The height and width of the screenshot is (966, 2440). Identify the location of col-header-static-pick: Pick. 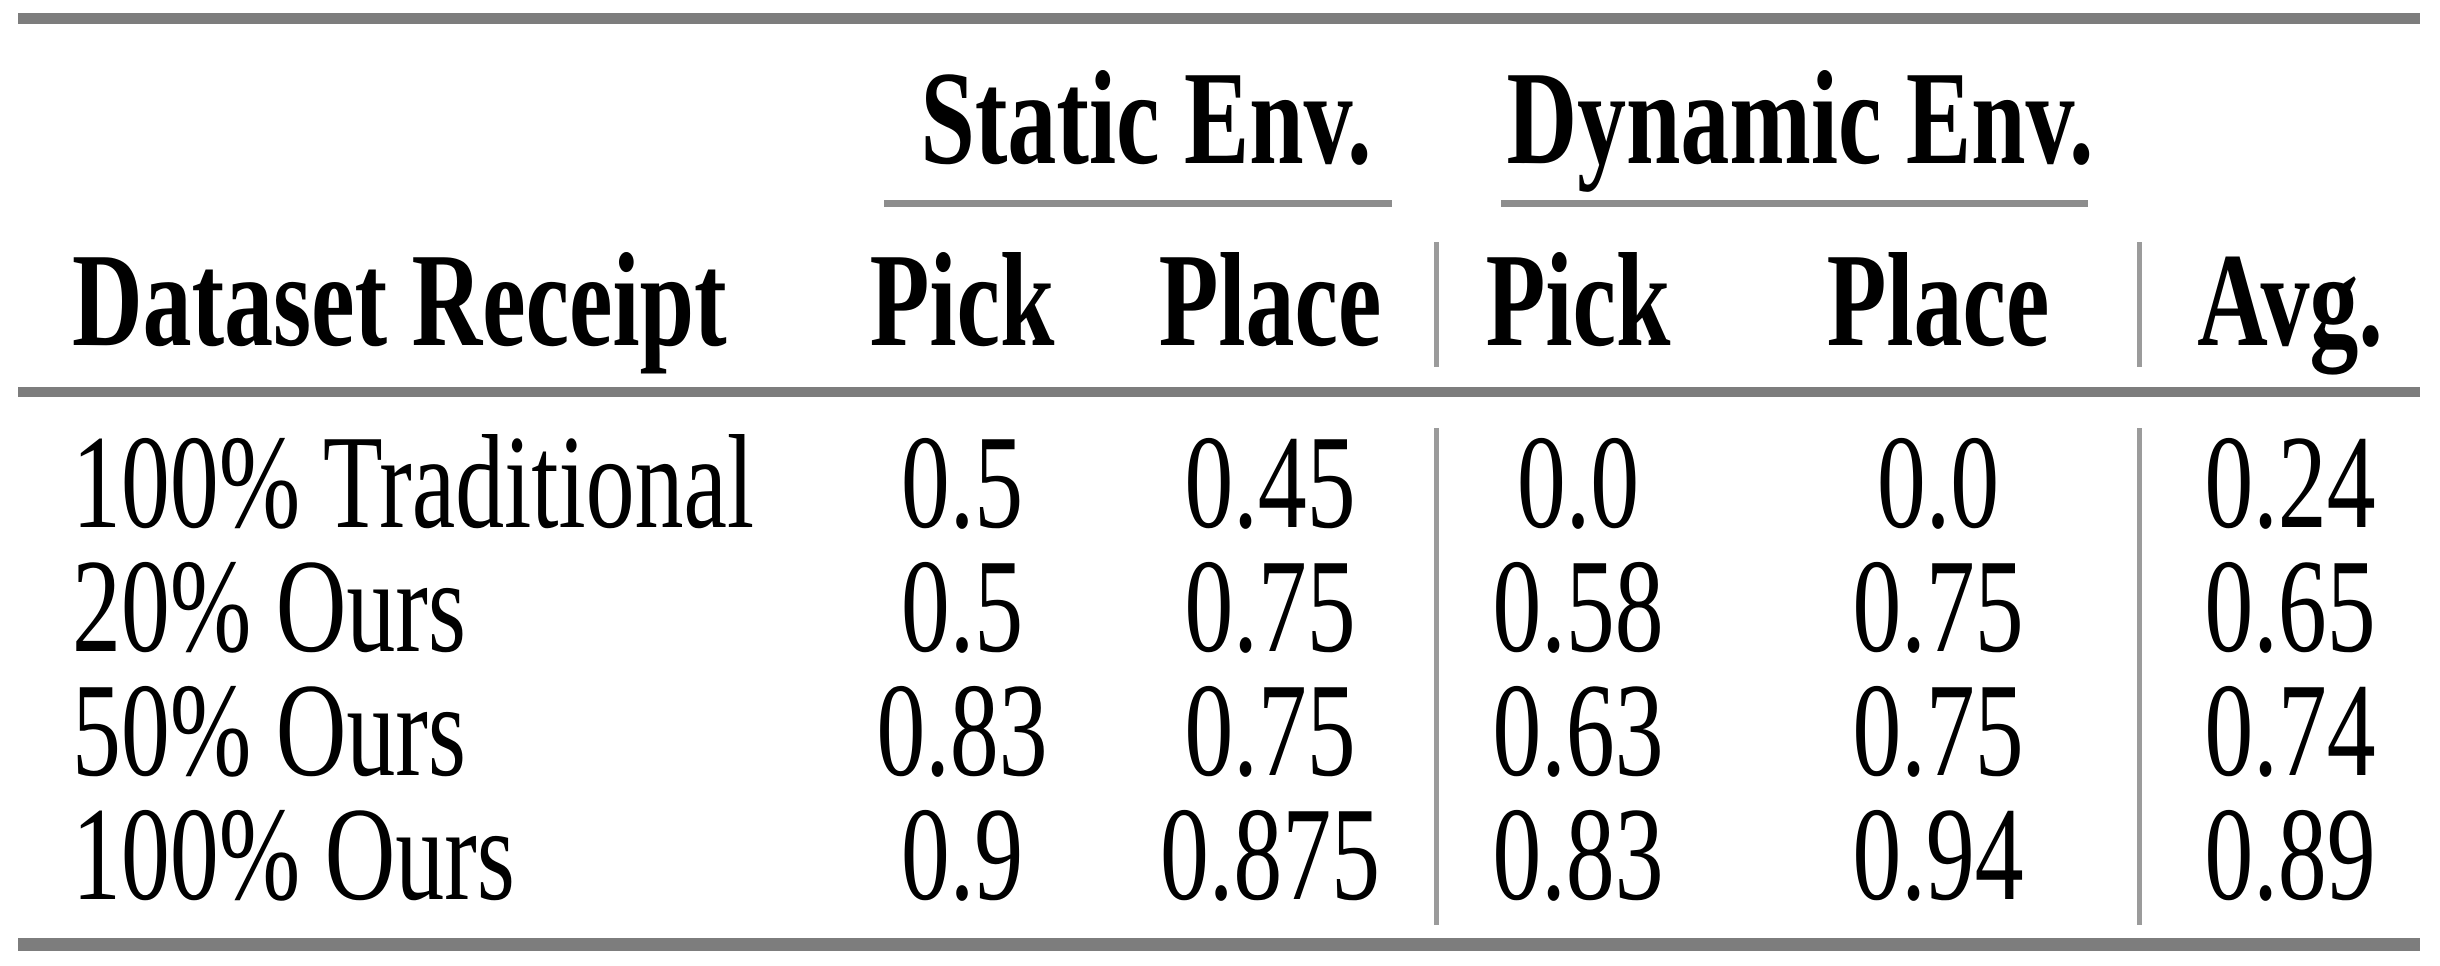
(962, 300).